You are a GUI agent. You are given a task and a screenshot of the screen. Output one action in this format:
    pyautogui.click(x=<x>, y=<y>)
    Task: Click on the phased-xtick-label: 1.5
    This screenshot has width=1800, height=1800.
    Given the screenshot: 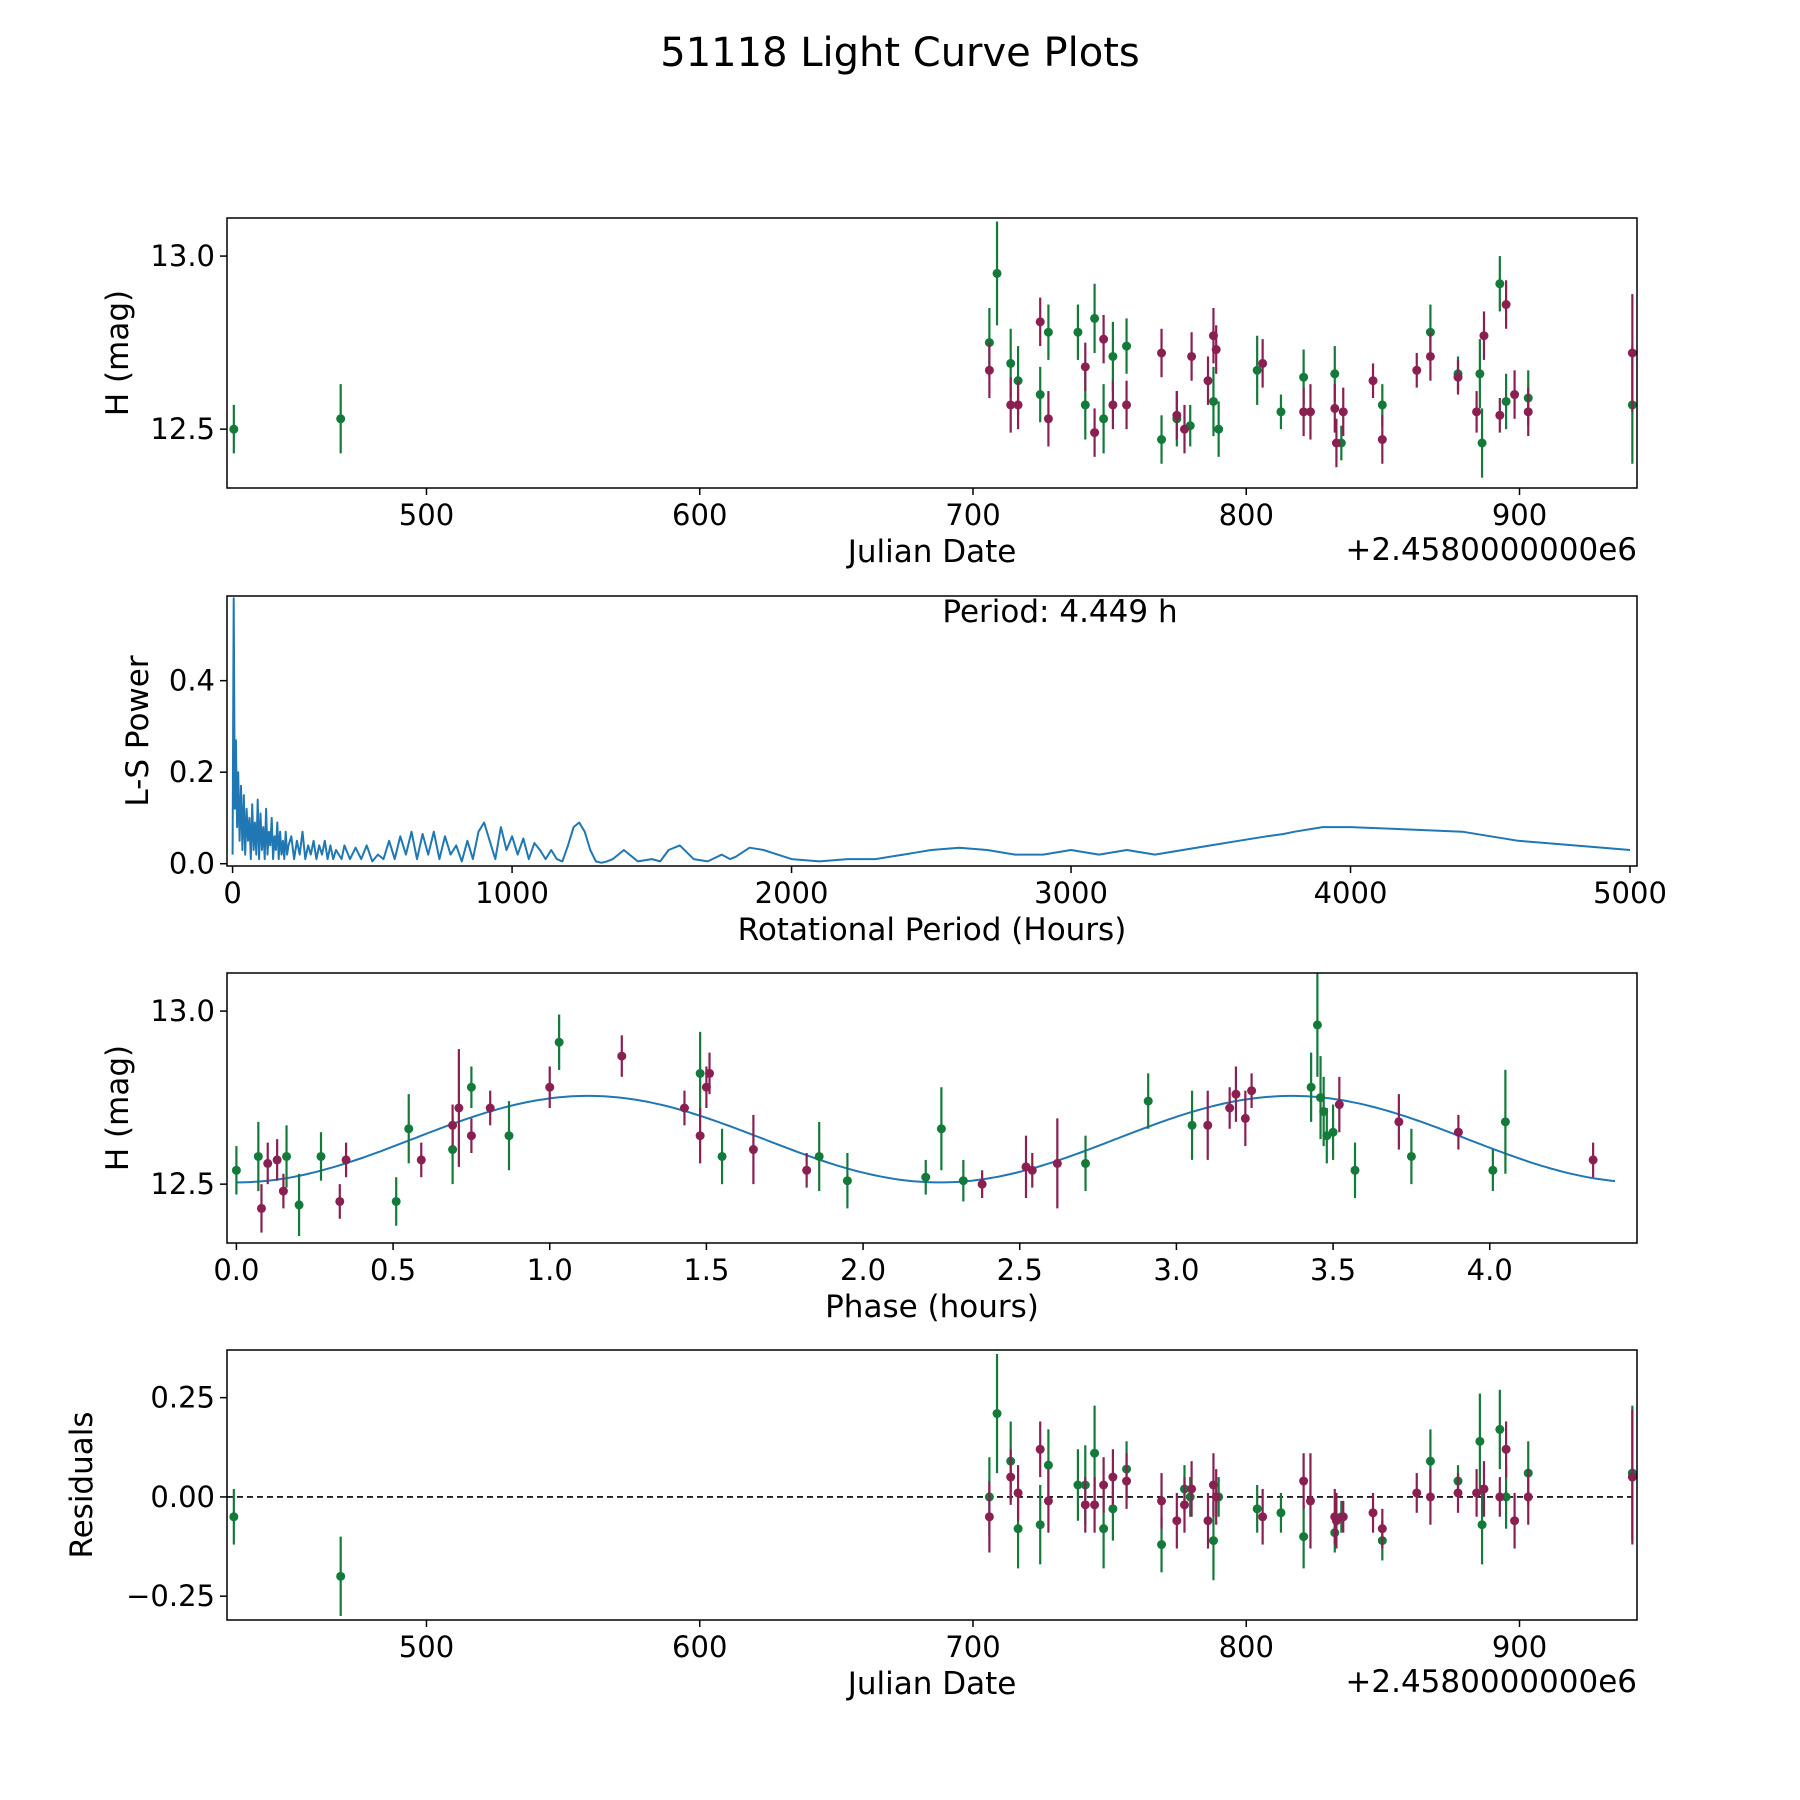 What is the action you would take?
    pyautogui.click(x=706, y=1270)
    